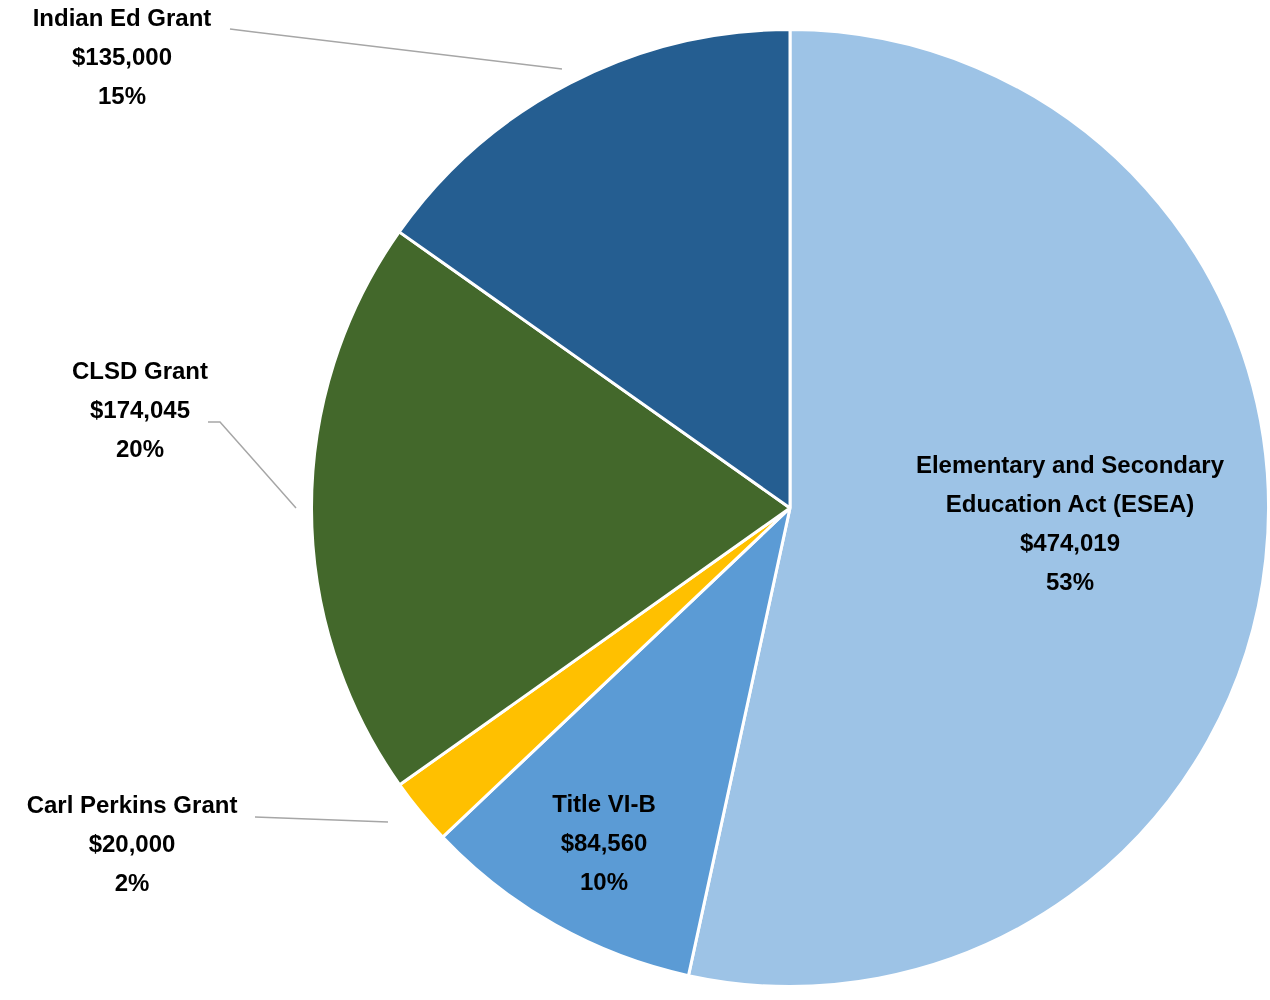  I want to click on slice-label: Indian Ed Grant, so click(122, 17).